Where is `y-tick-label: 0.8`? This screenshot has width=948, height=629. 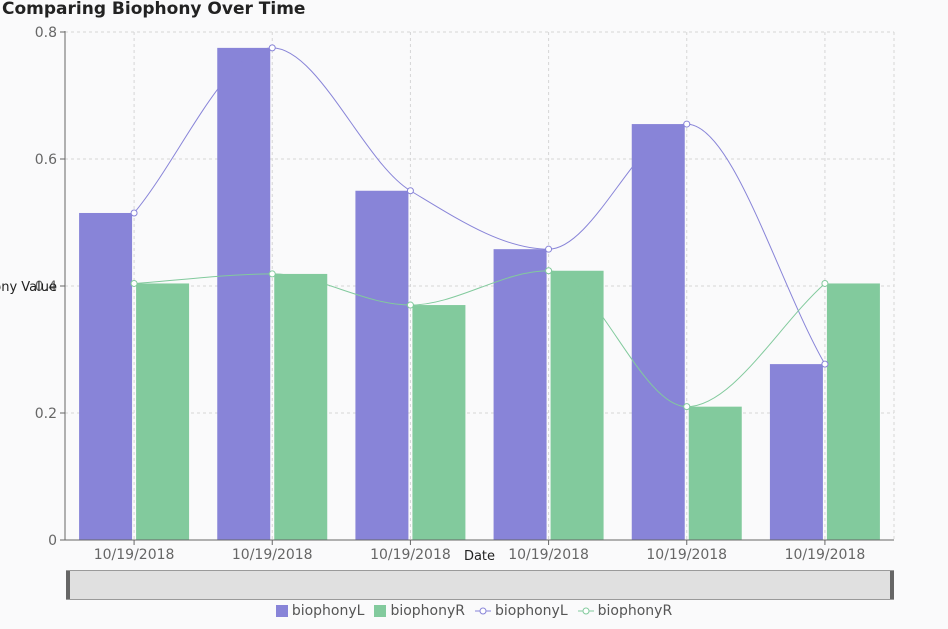 y-tick-label: 0.8 is located at coordinates (46, 33).